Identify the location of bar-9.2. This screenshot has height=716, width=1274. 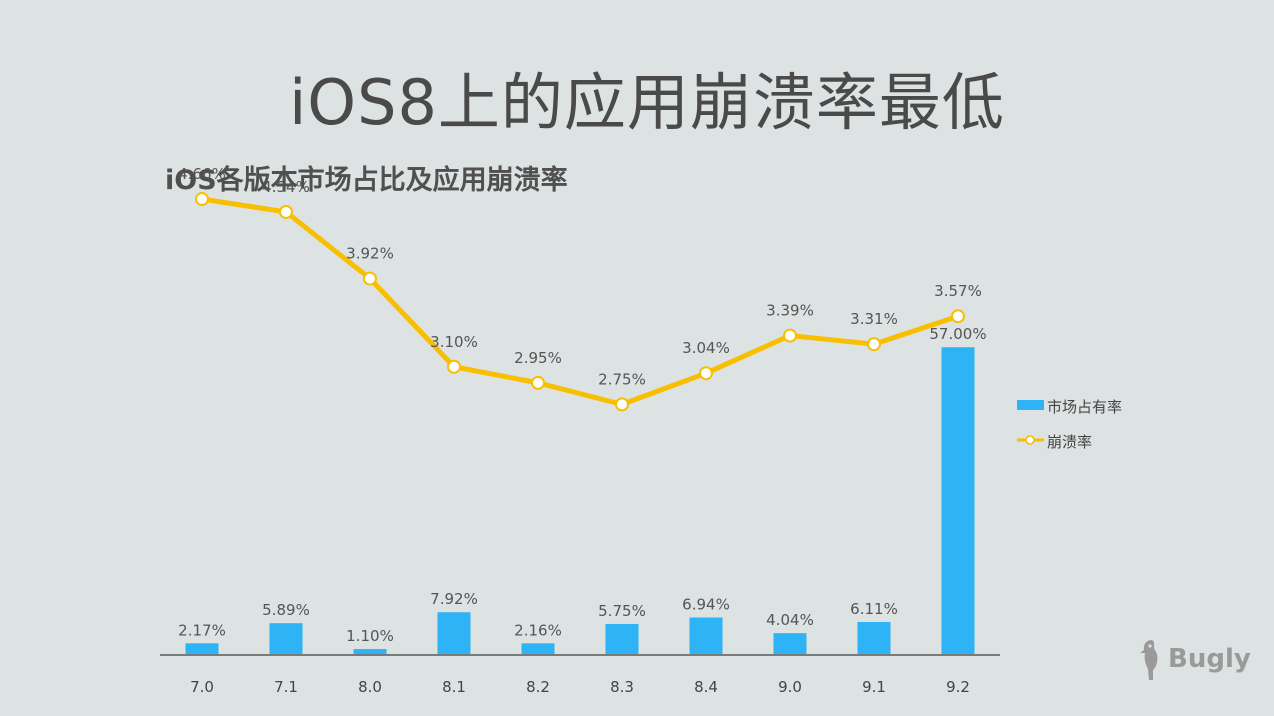
(958, 501).